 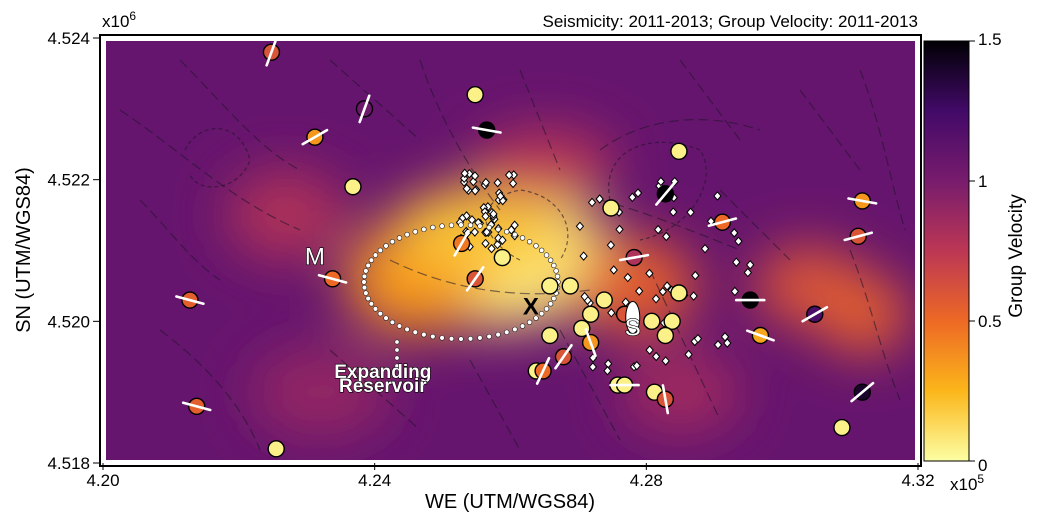 I want to click on colorbar-ticks: 1.5 1 0.5 0, so click(x=985, y=252).